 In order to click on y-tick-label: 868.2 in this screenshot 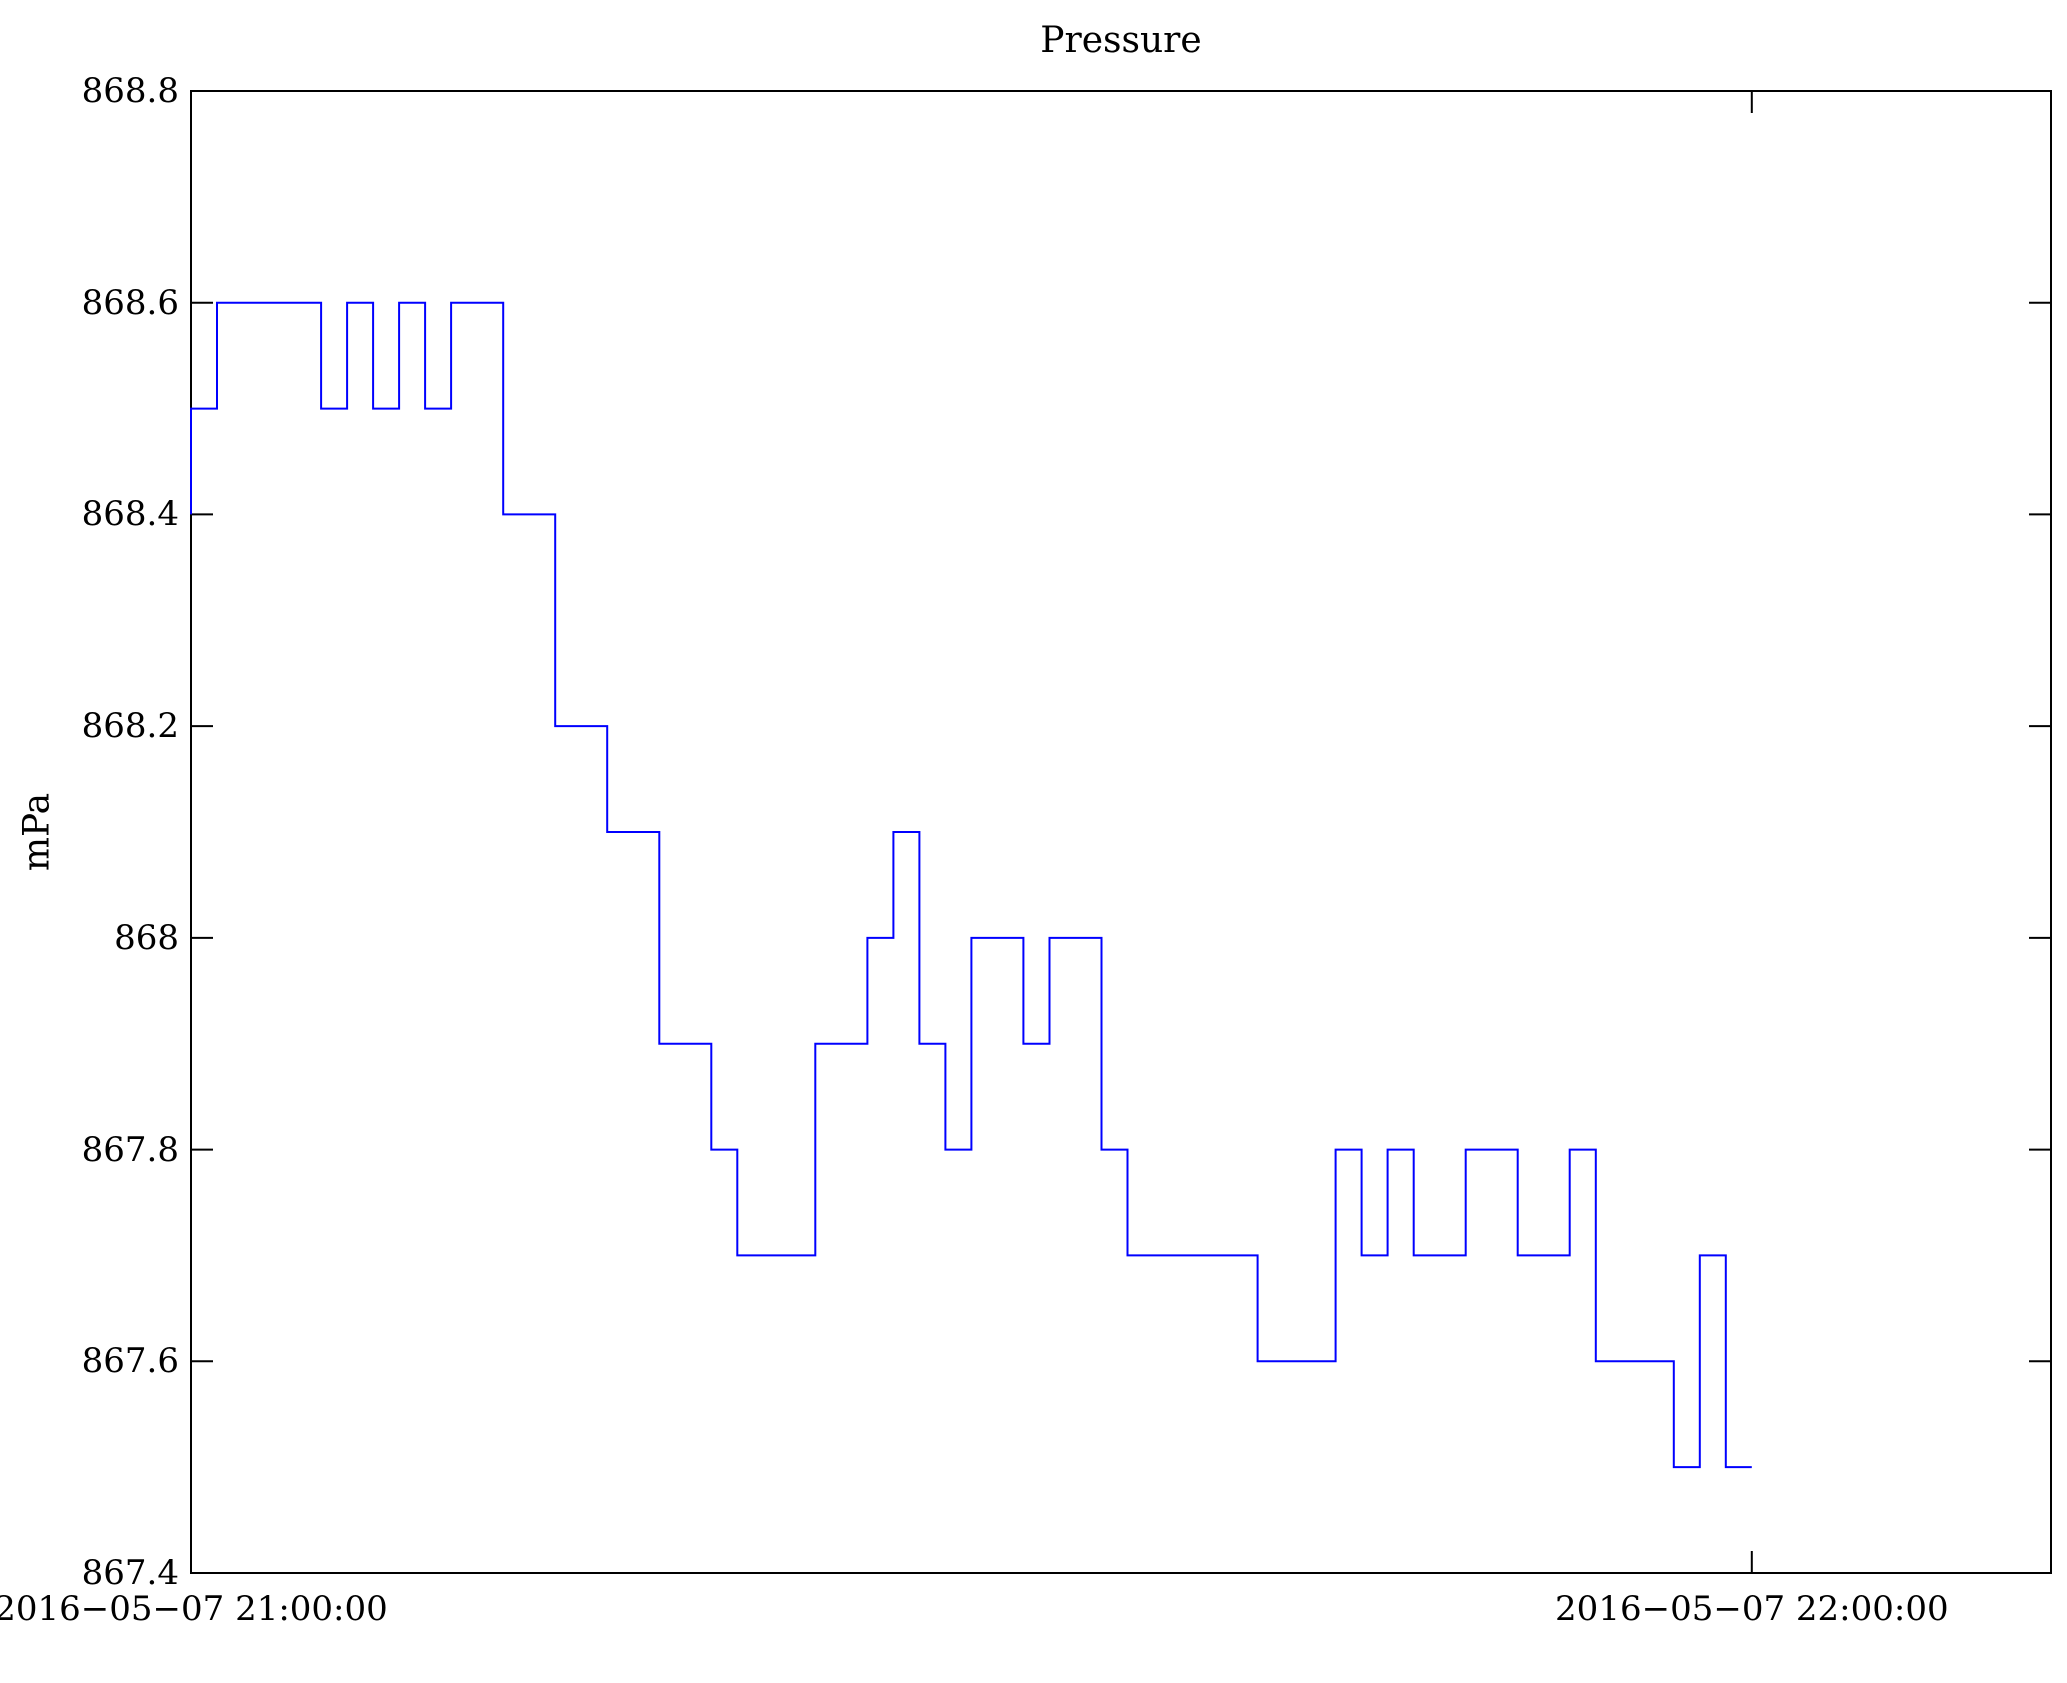, I will do `click(130, 726)`.